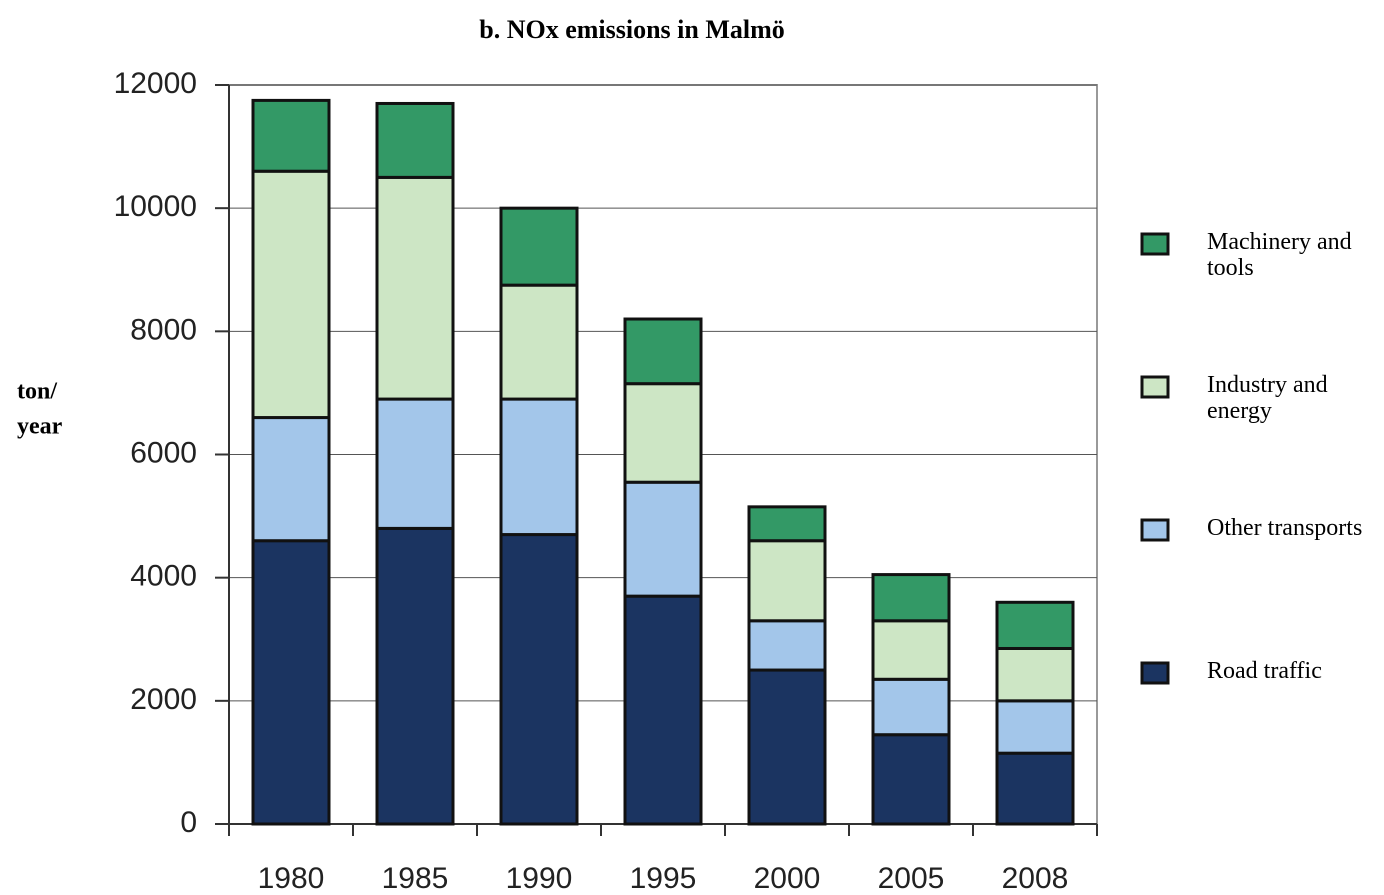 The image size is (1384, 895). What do you see at coordinates (1035, 878) in the screenshot?
I see `x-tick-label: 2008` at bounding box center [1035, 878].